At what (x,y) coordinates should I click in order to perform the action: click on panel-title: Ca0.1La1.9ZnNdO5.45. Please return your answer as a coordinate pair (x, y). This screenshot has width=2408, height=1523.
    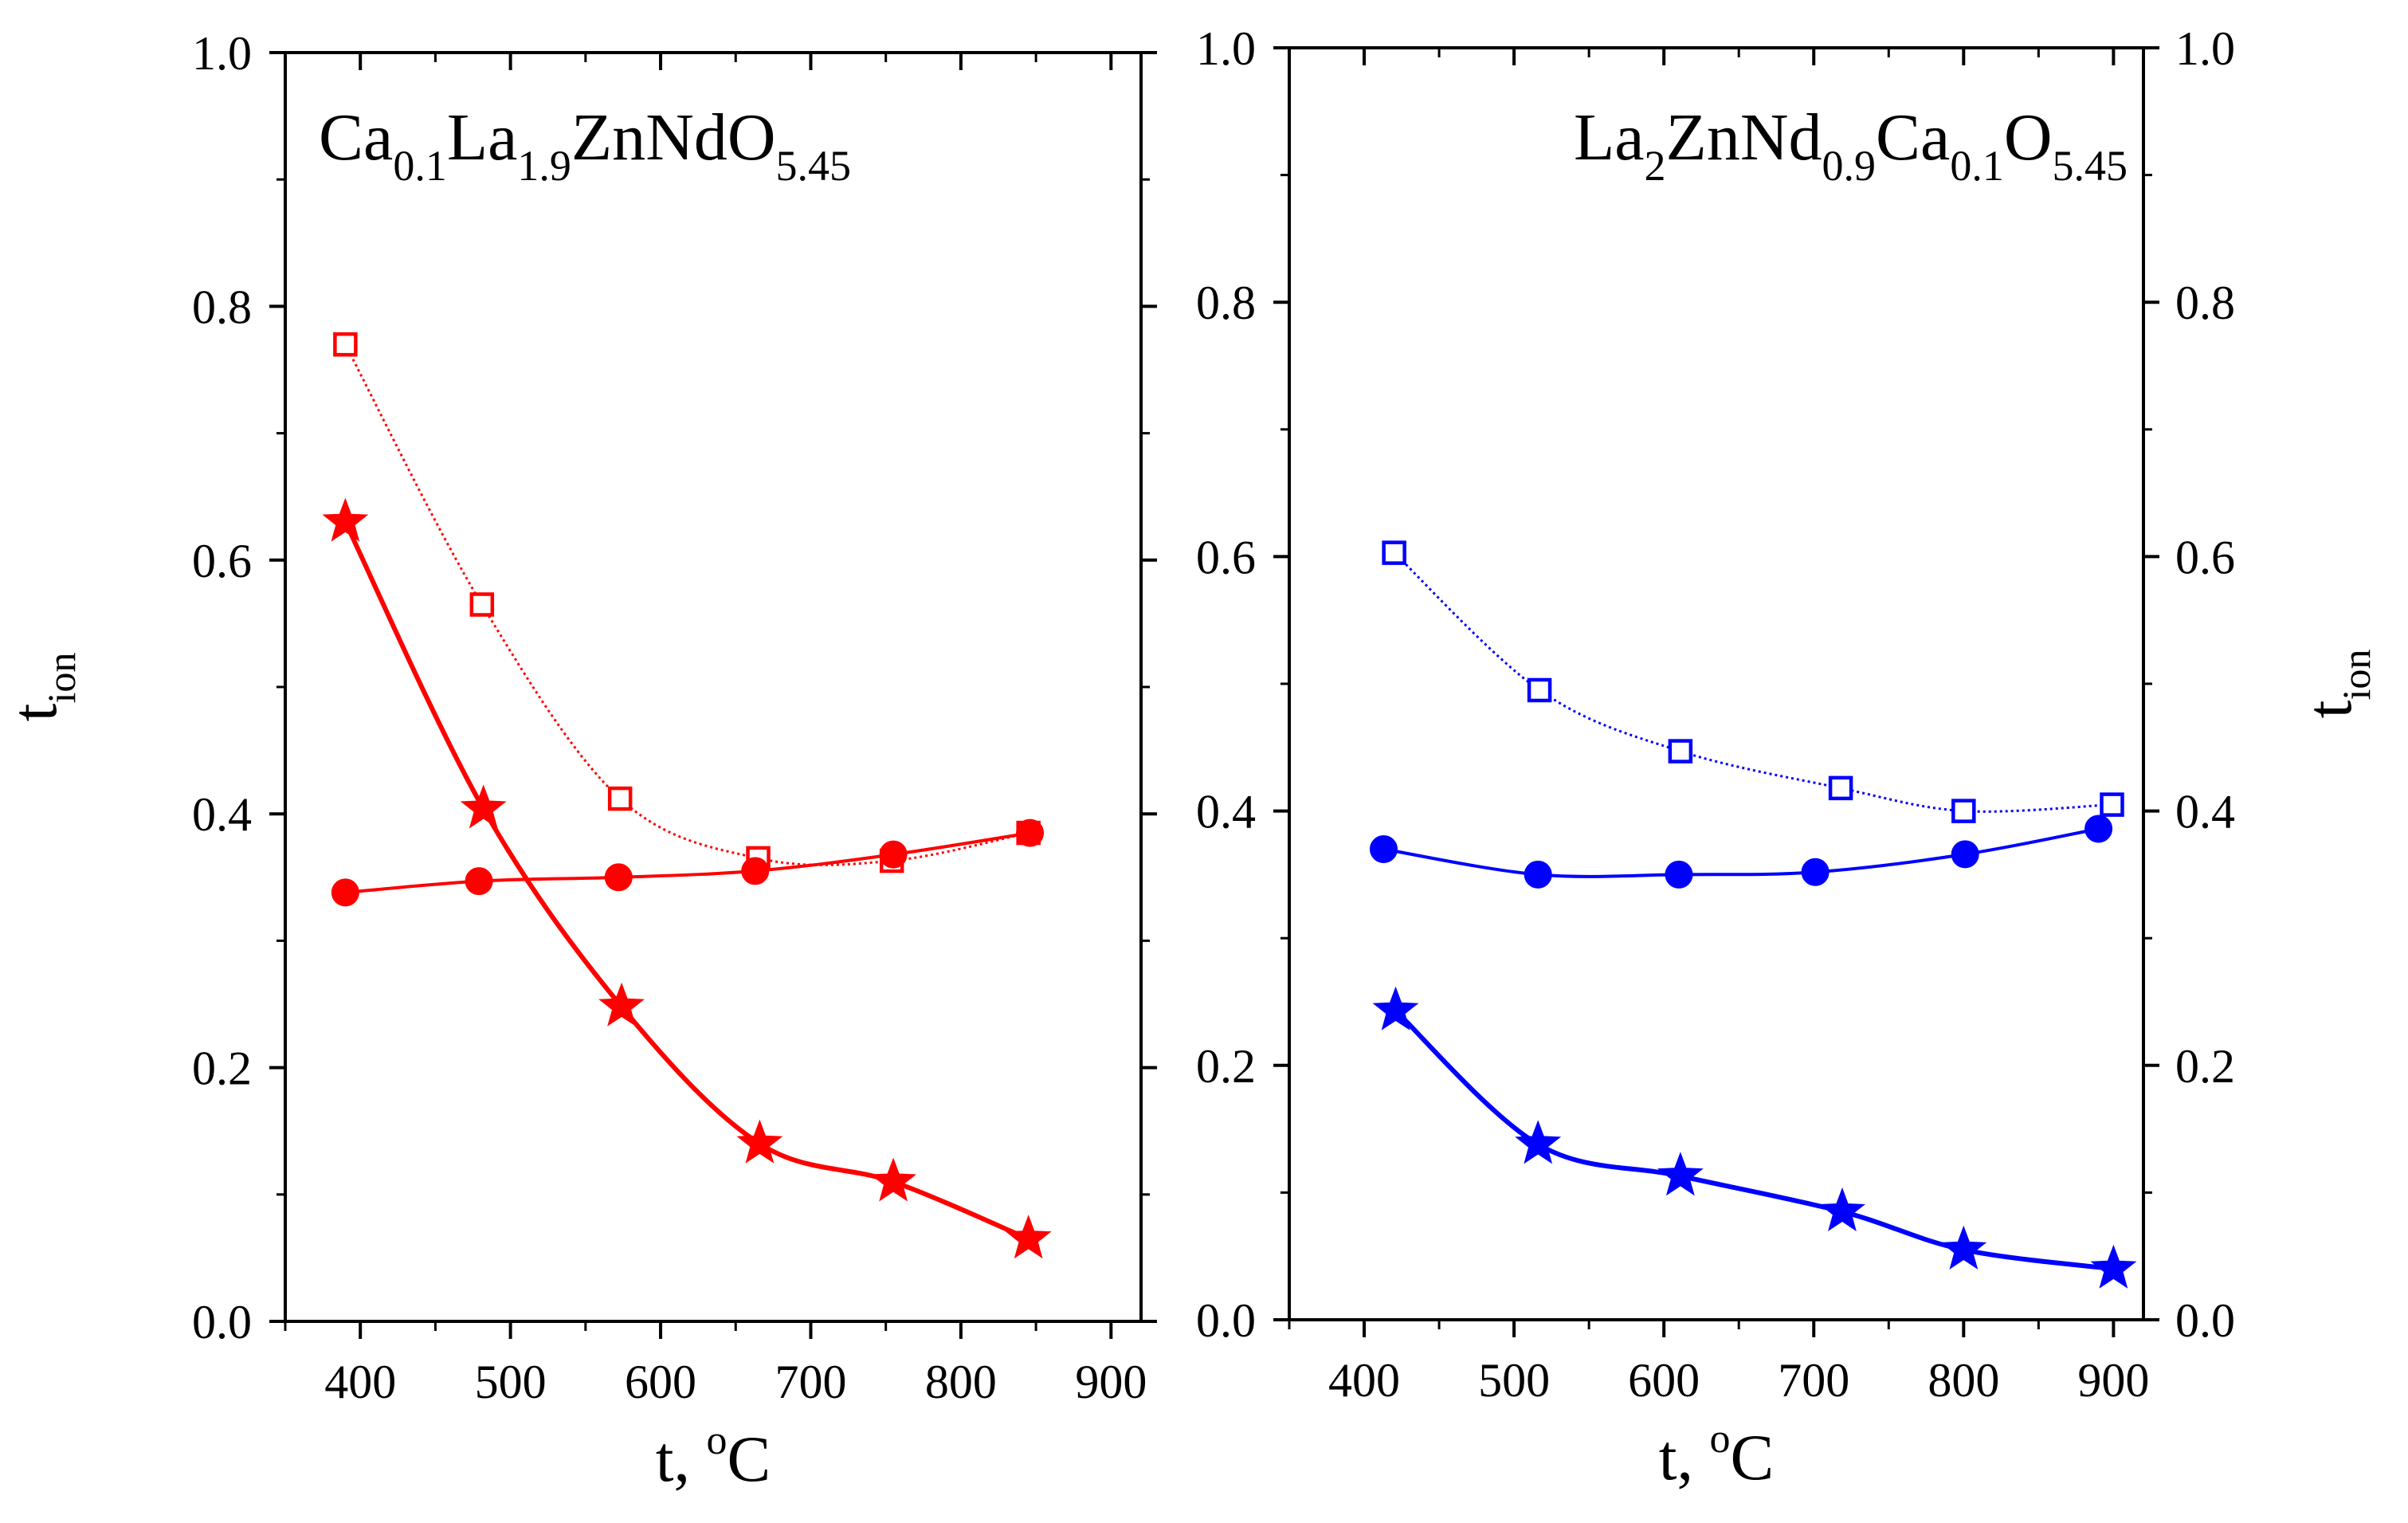
    Looking at the image, I should click on (585, 145).